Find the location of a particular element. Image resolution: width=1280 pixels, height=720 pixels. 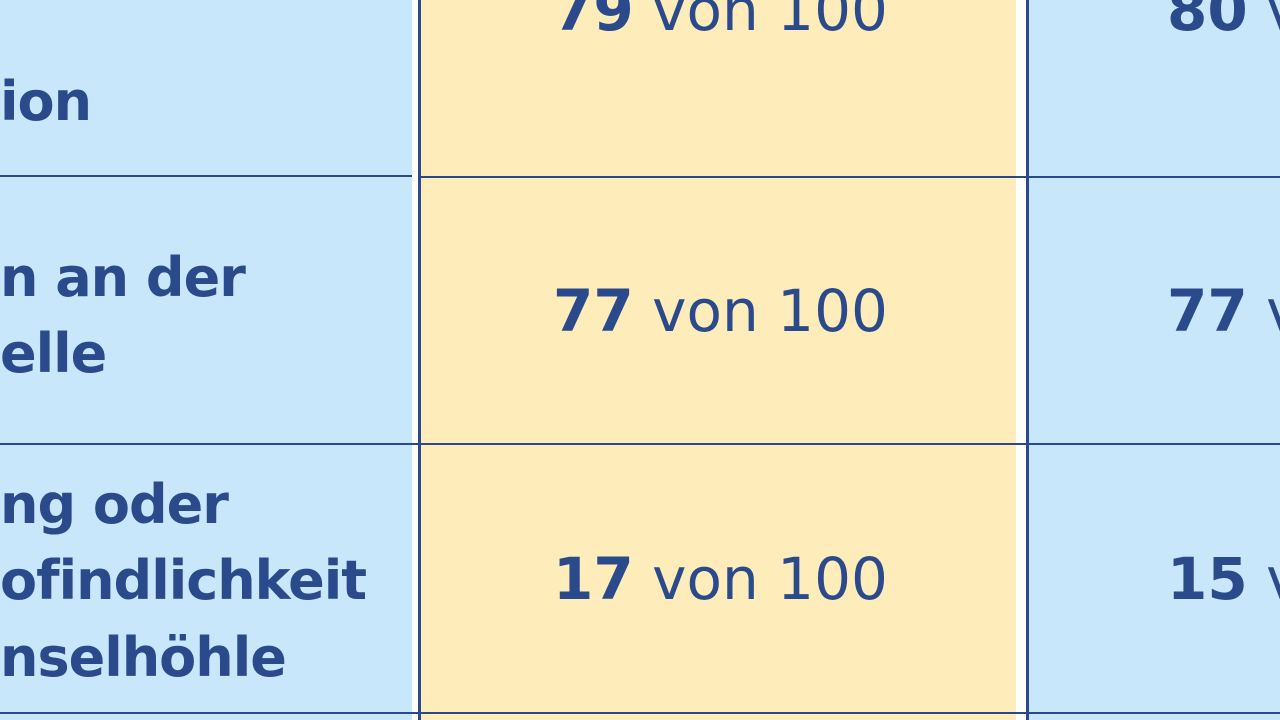

right-value: 15 von 100 is located at coordinates (1223, 579).